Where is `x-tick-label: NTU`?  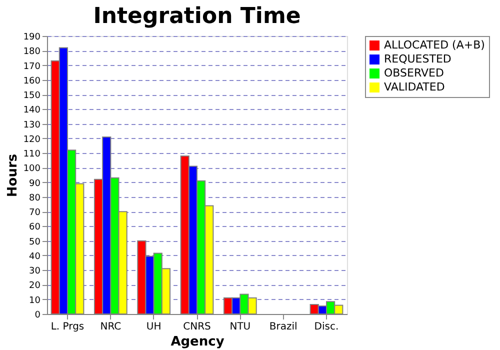 x-tick-label: NTU is located at coordinates (240, 327).